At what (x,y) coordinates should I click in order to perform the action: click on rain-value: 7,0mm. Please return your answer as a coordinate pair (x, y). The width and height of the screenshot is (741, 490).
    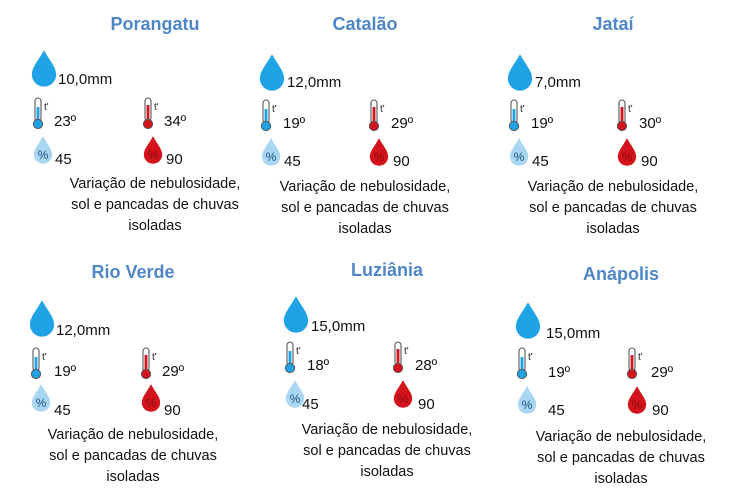
    Looking at the image, I should click on (558, 82).